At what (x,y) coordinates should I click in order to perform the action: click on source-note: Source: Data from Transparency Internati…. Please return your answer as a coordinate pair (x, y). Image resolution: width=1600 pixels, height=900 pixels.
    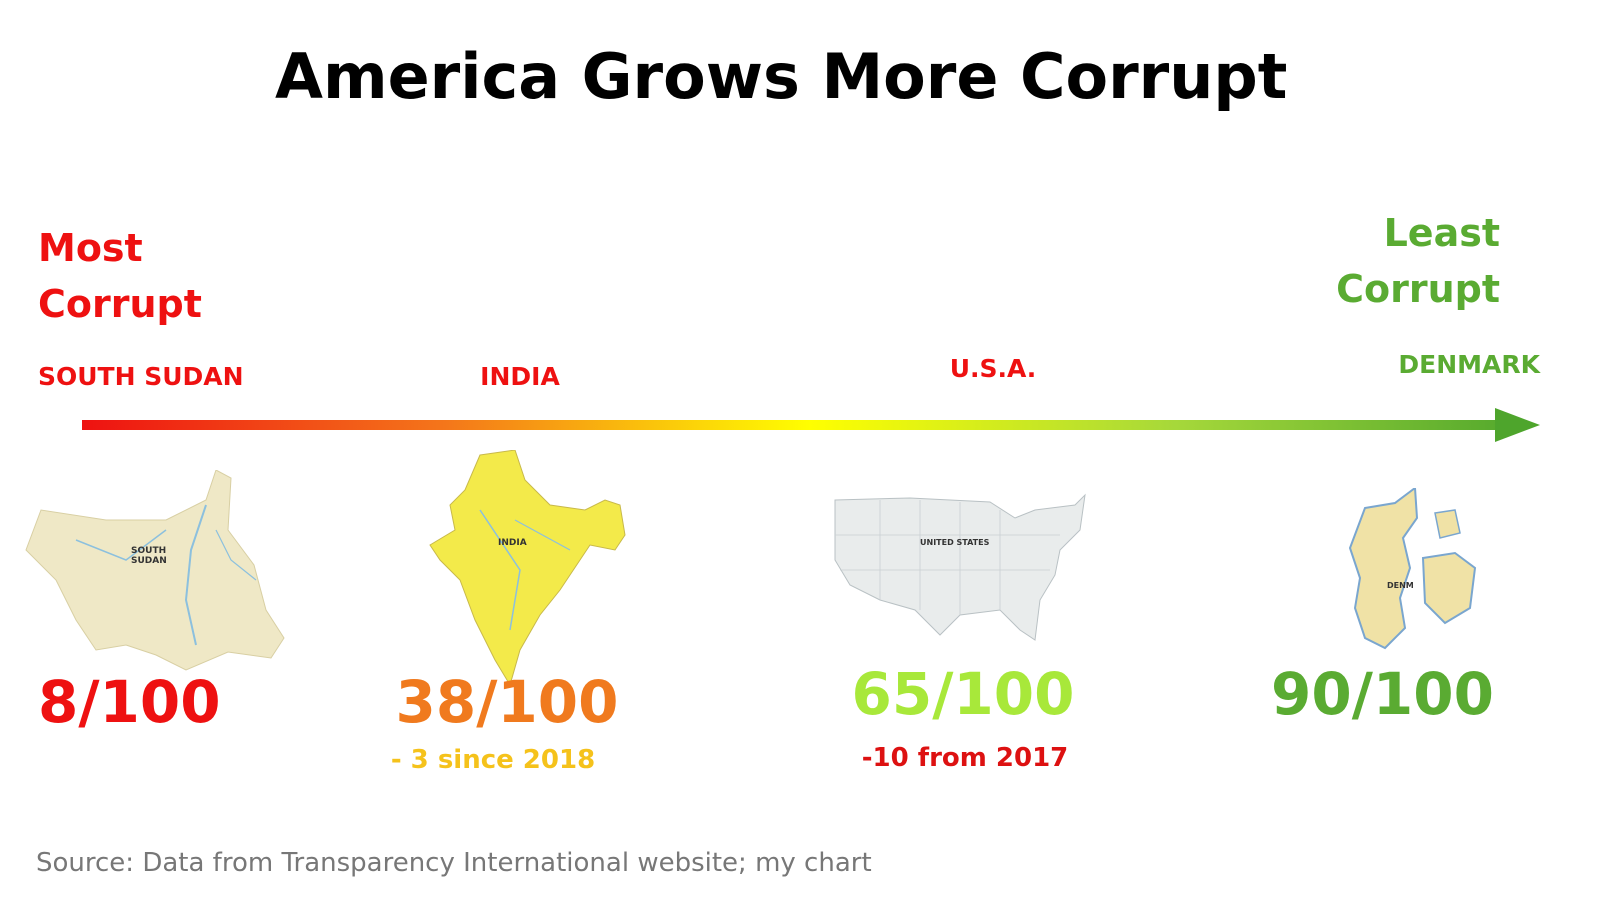
    Looking at the image, I should click on (454, 863).